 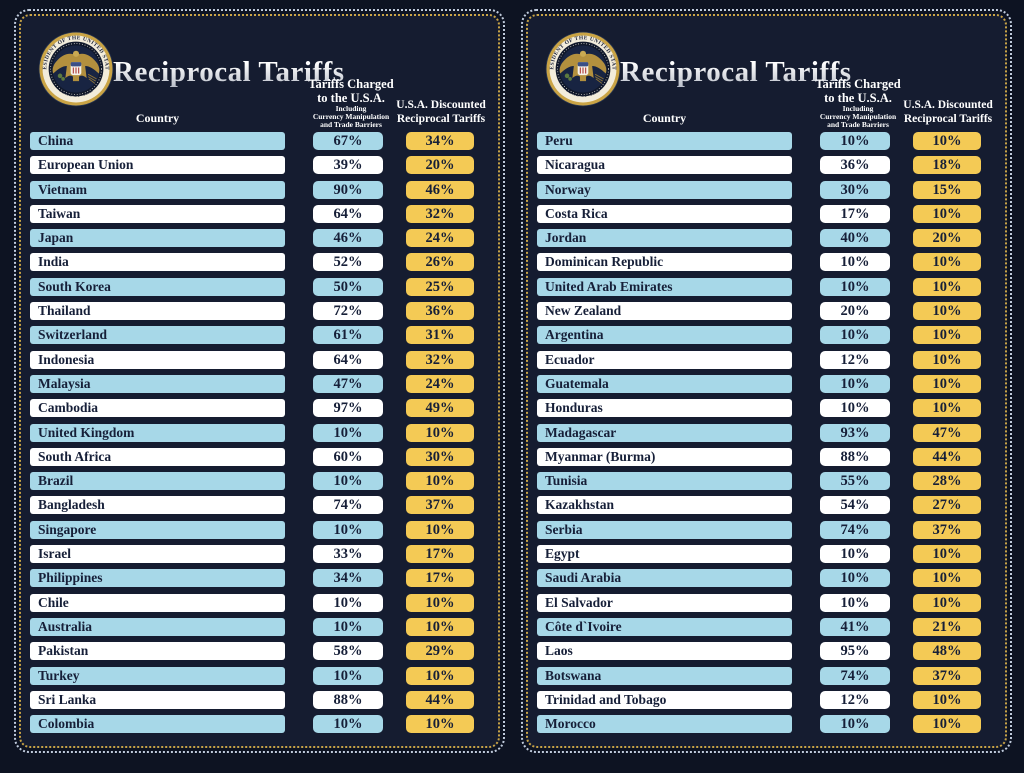 I want to click on table-row: Tunisia 55% 28%, so click(x=771, y=481).